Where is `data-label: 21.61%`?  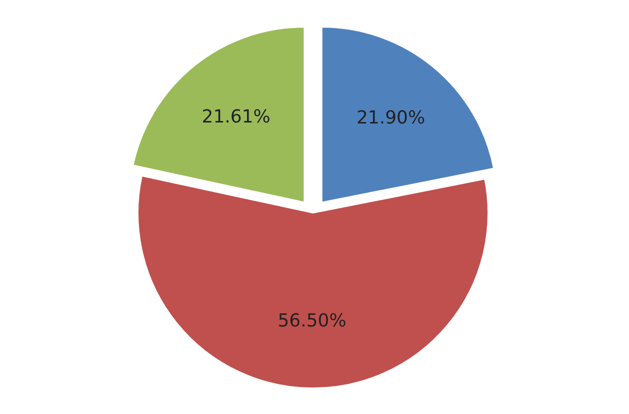 data-label: 21.61% is located at coordinates (236, 117).